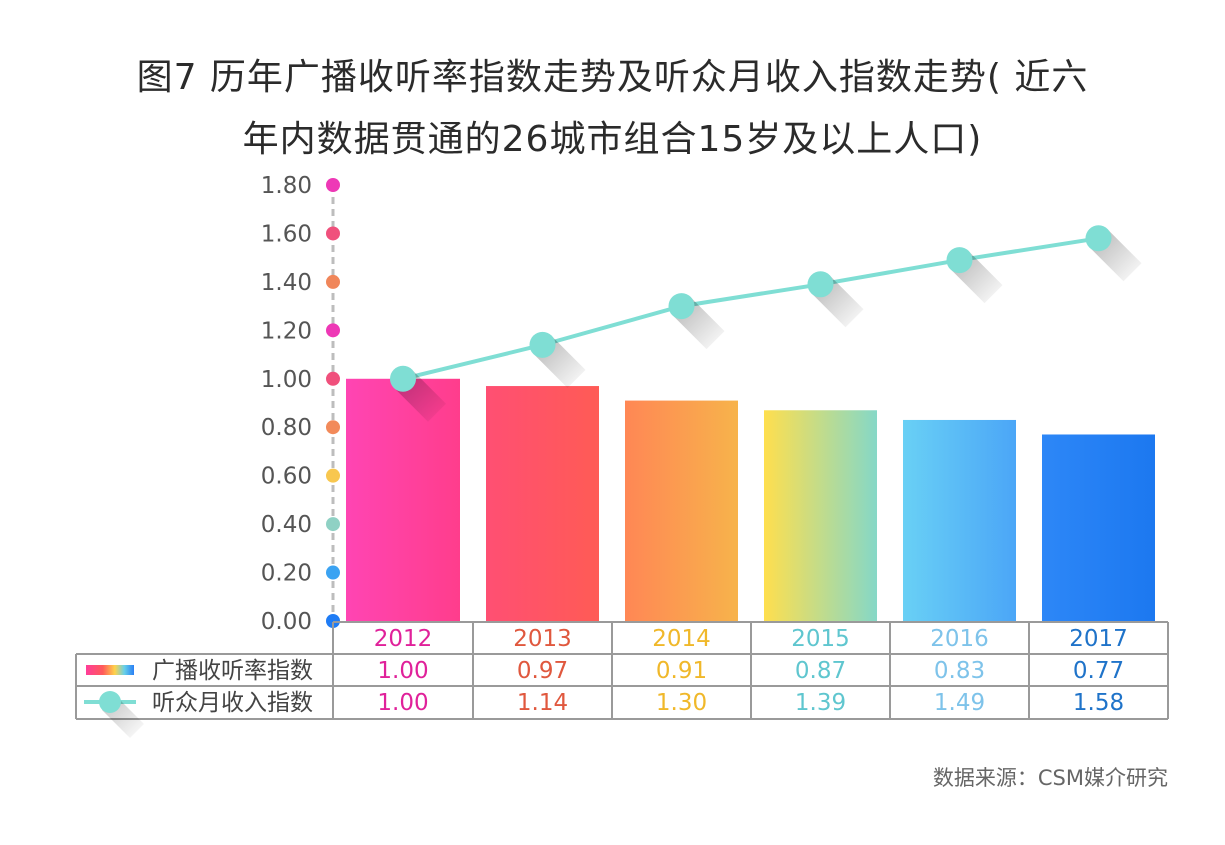 The height and width of the screenshot is (845, 1225). What do you see at coordinates (402, 671) in the screenshot?
I see `bar-value-label-2012: 1.00` at bounding box center [402, 671].